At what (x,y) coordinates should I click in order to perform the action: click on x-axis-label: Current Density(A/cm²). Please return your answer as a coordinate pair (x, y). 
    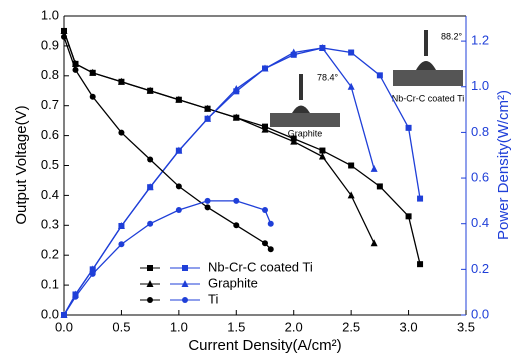
    Looking at the image, I should click on (264, 345).